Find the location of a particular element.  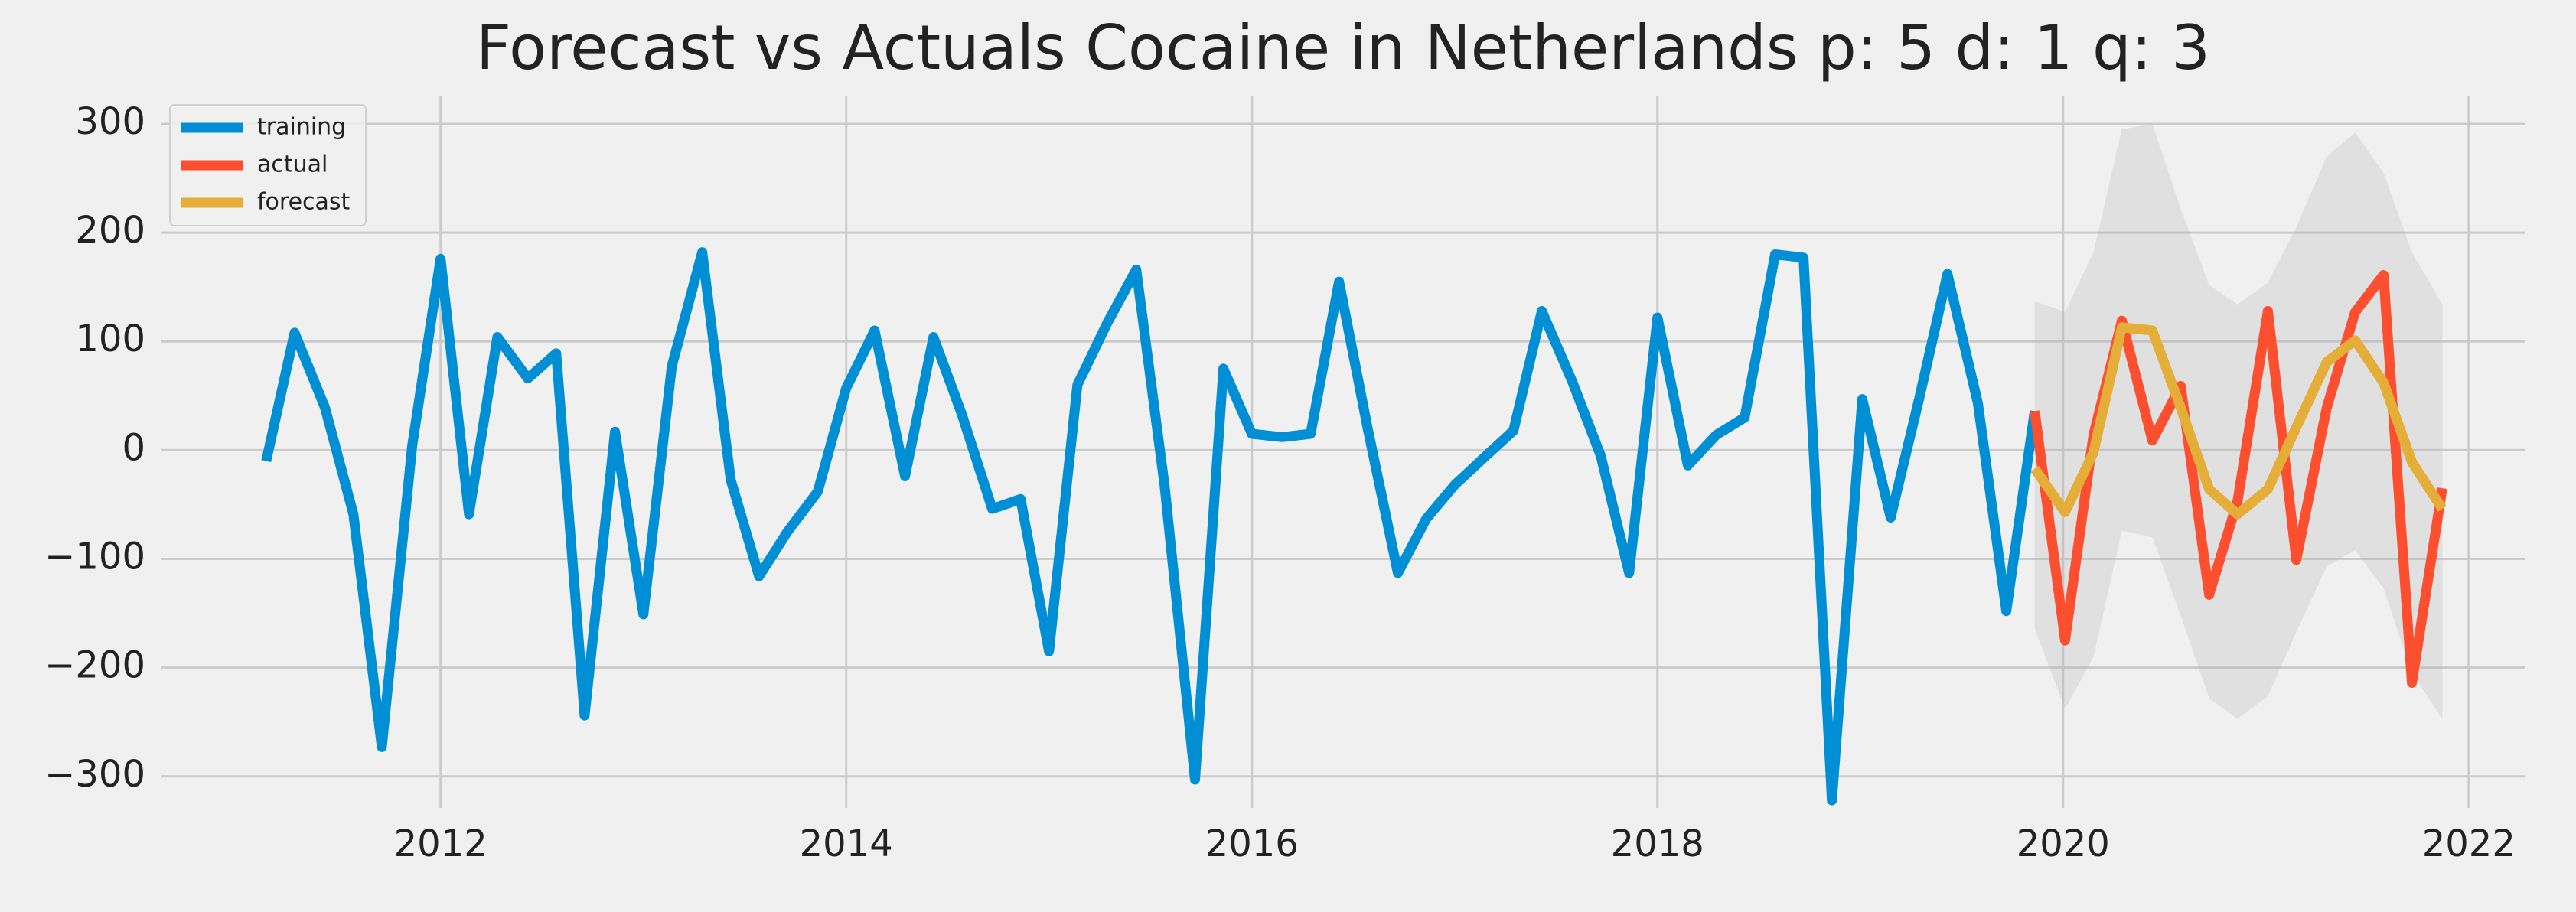

y-tick-label: −100 is located at coordinates (94, 557).